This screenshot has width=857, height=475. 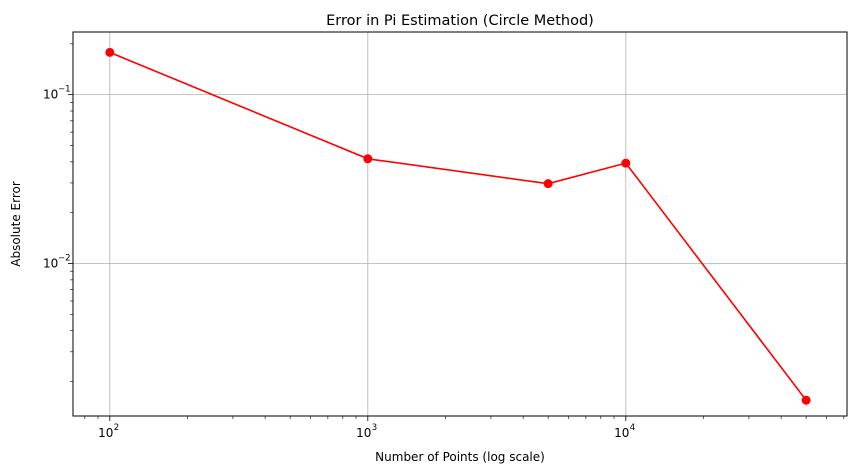 I want to click on chart-title: Error in Pi Estimation (Circle Method), so click(x=460, y=21).